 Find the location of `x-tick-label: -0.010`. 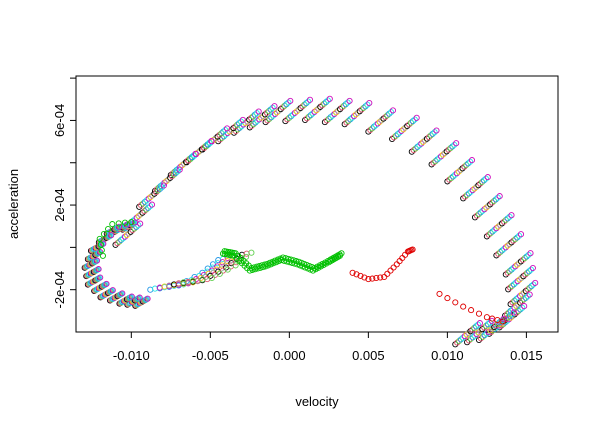

x-tick-label: -0.010 is located at coordinates (131, 355).